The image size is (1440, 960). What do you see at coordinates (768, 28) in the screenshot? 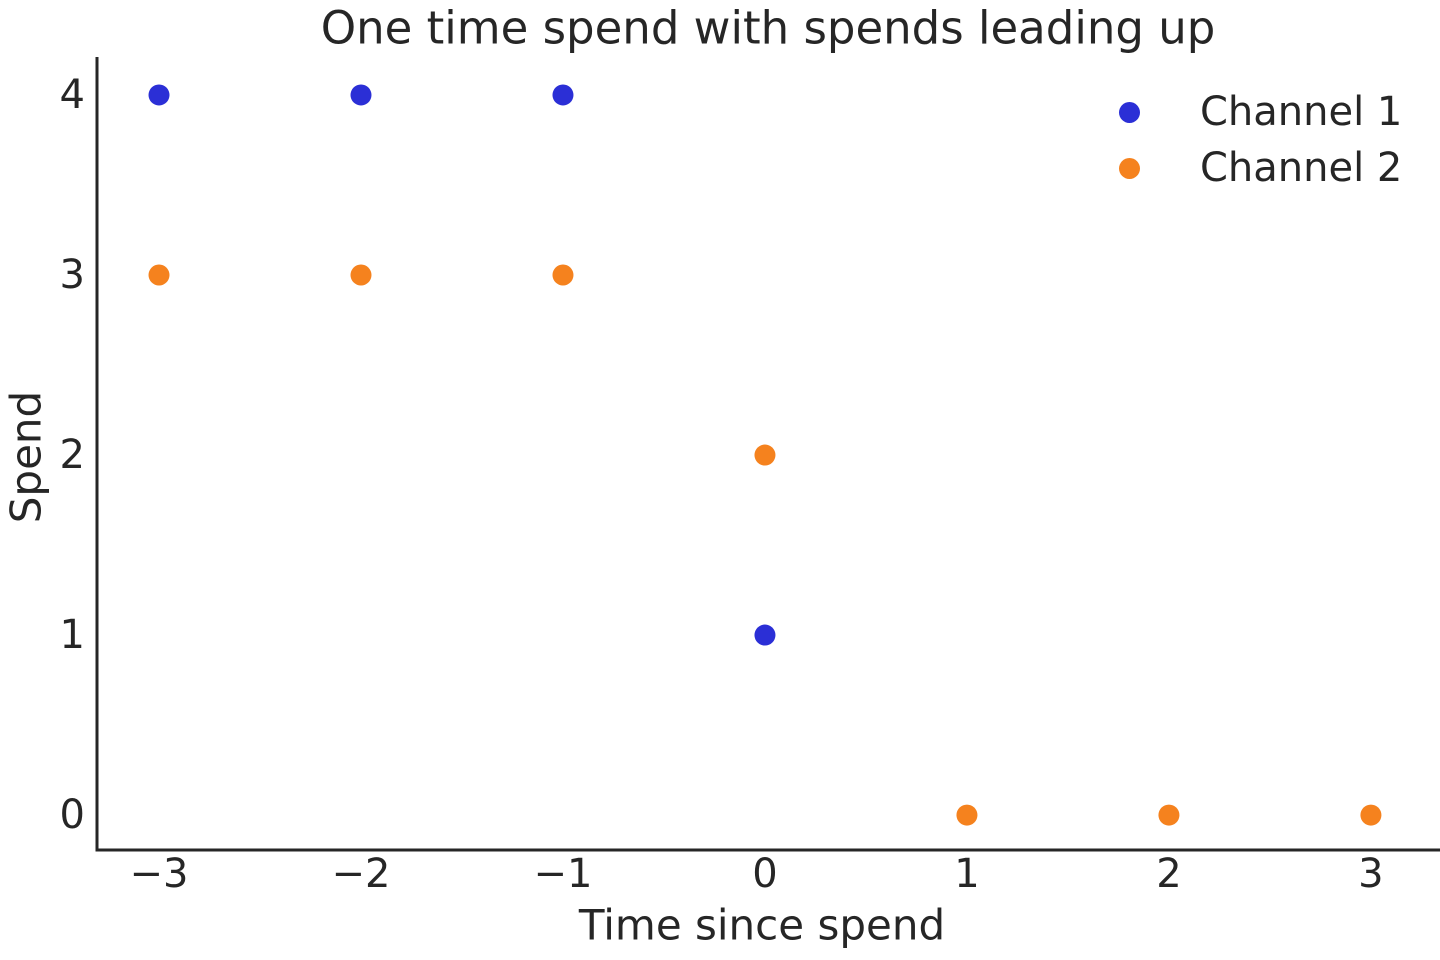
I see `chart-title: One time spend with spends leading up` at bounding box center [768, 28].